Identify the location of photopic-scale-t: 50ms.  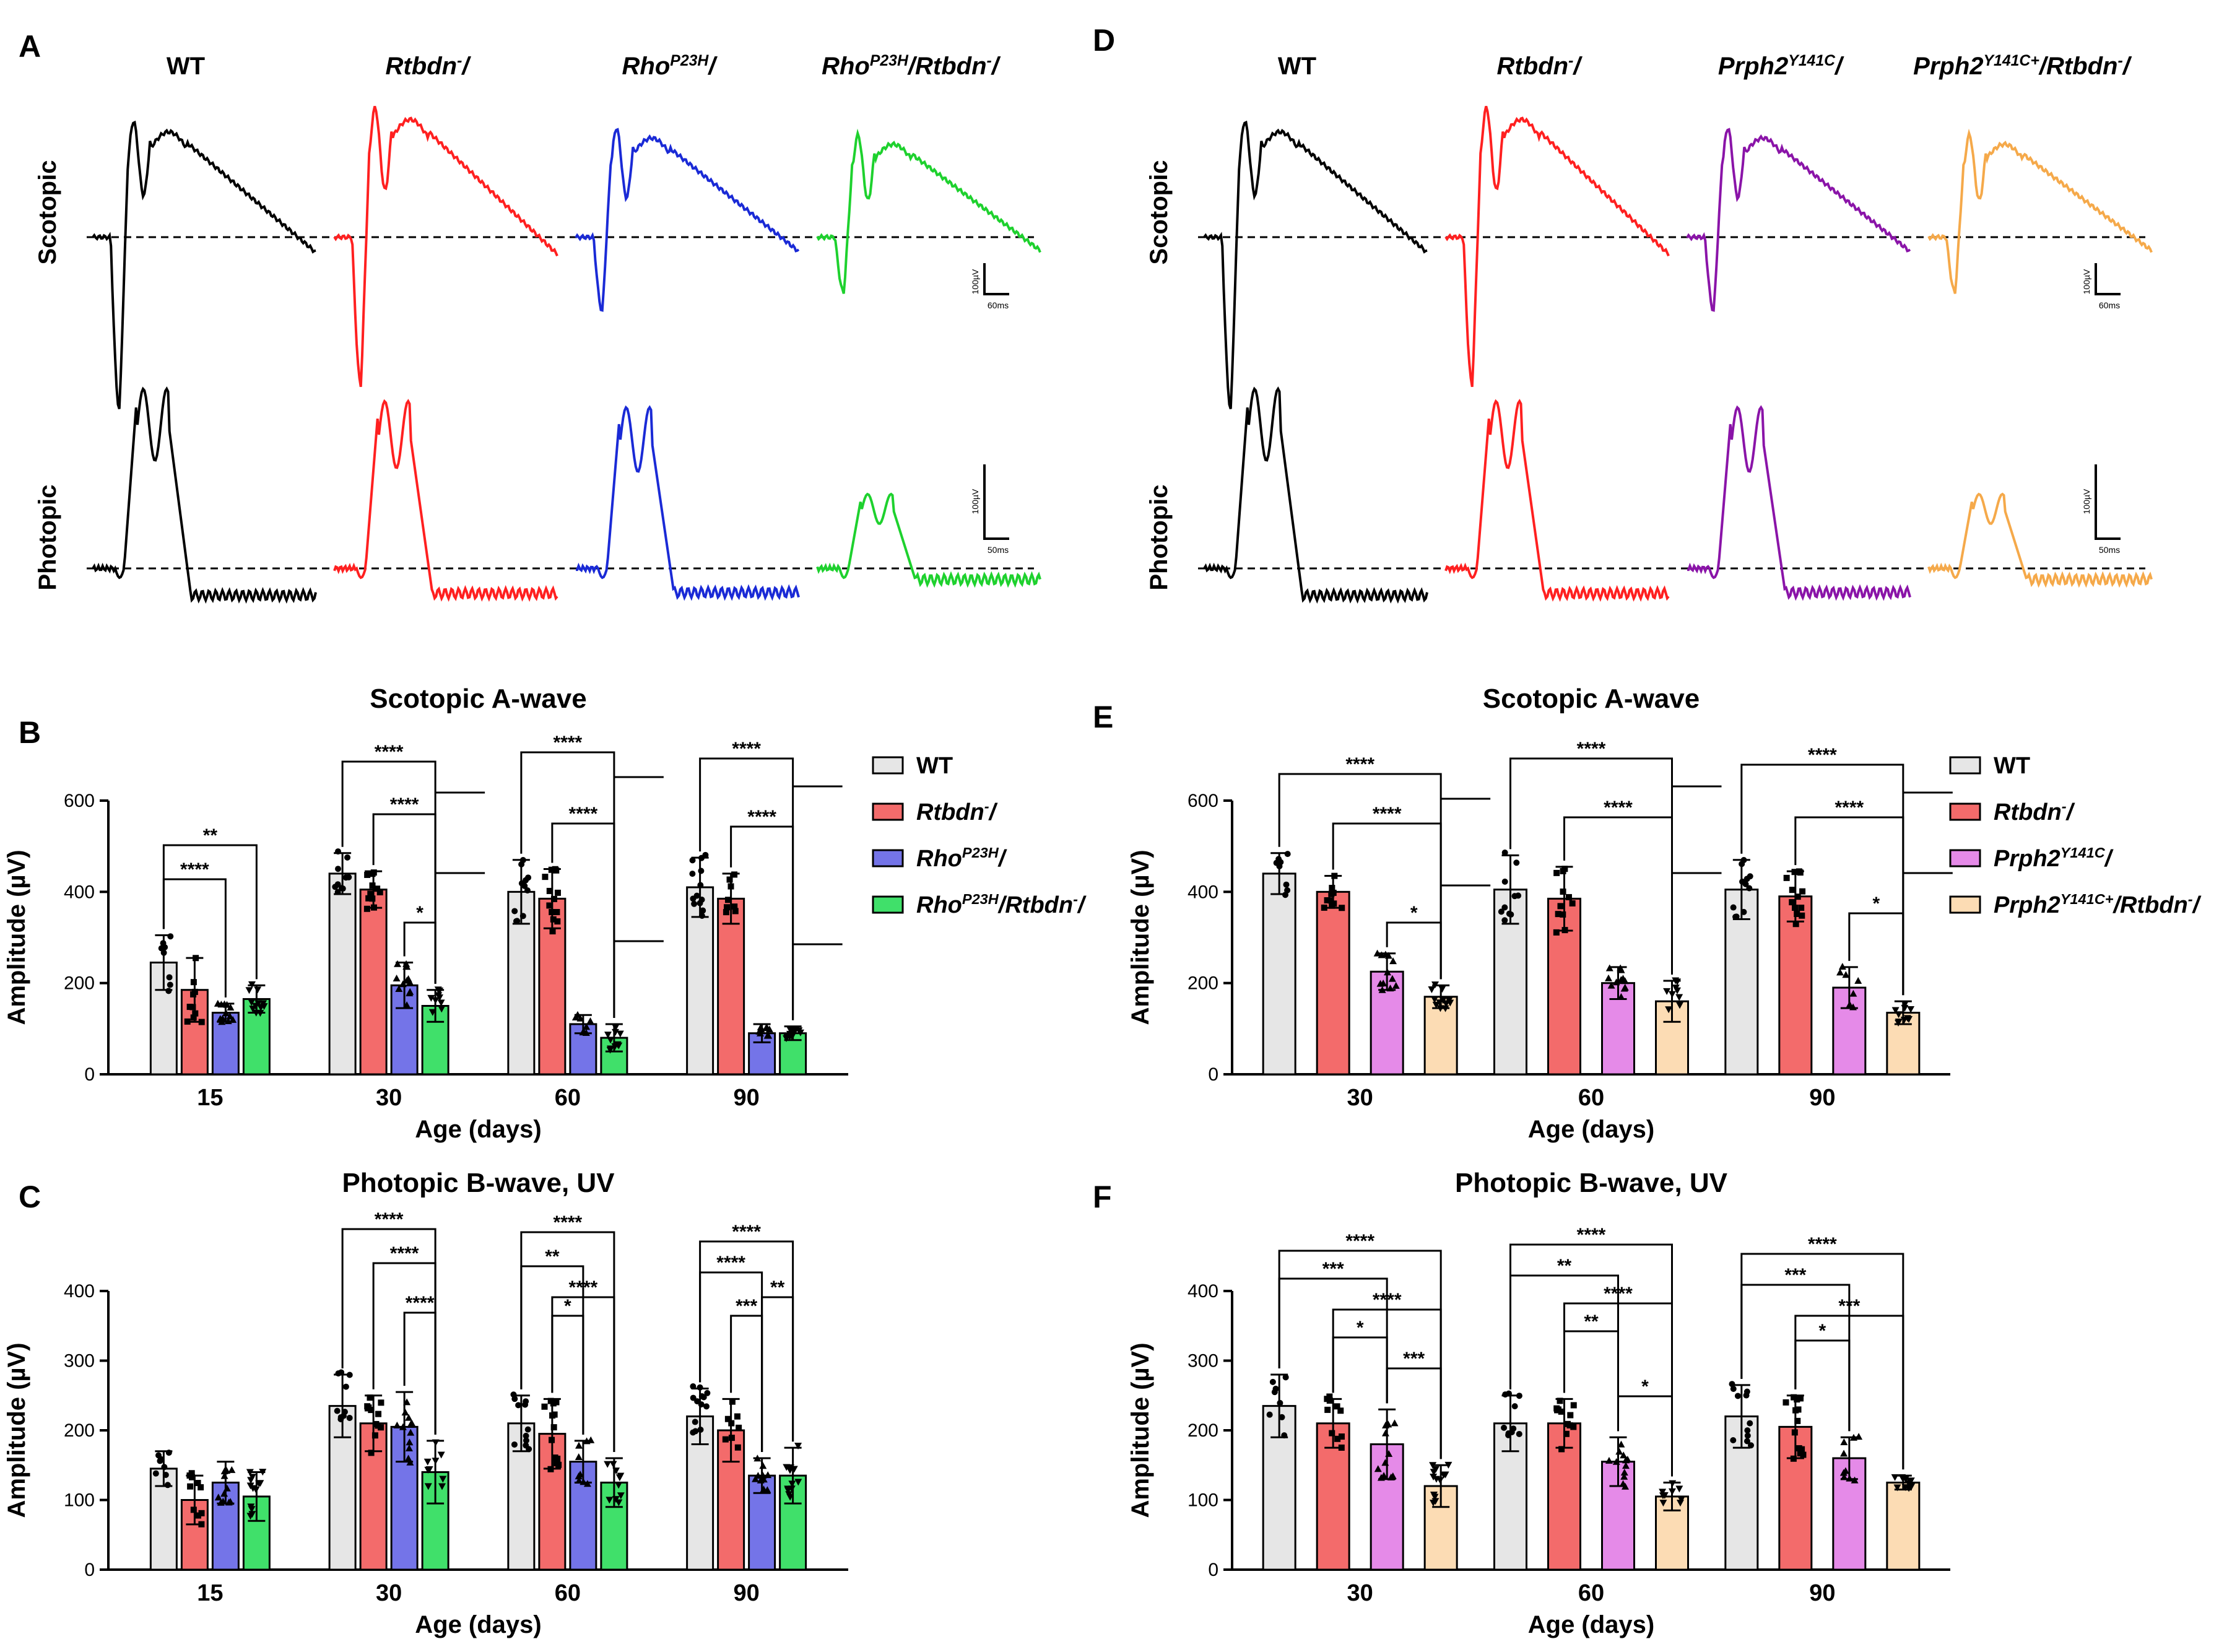
(999, 550).